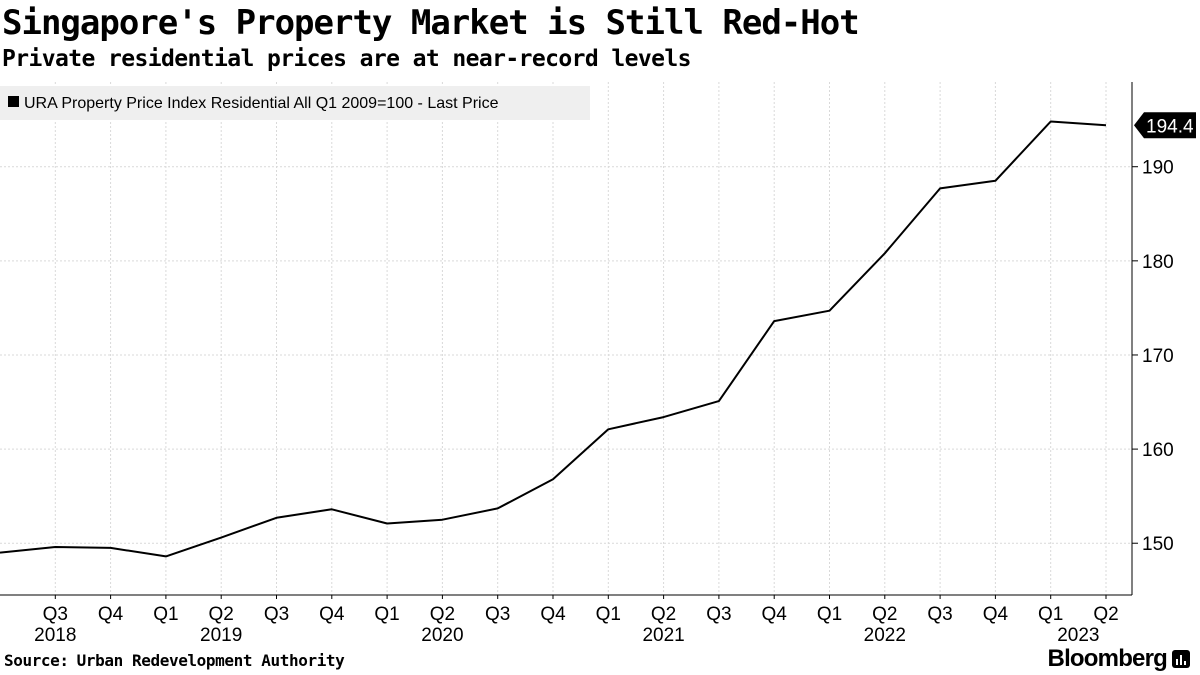  I want to click on x-tick-label-12: Q2, so click(663, 614).